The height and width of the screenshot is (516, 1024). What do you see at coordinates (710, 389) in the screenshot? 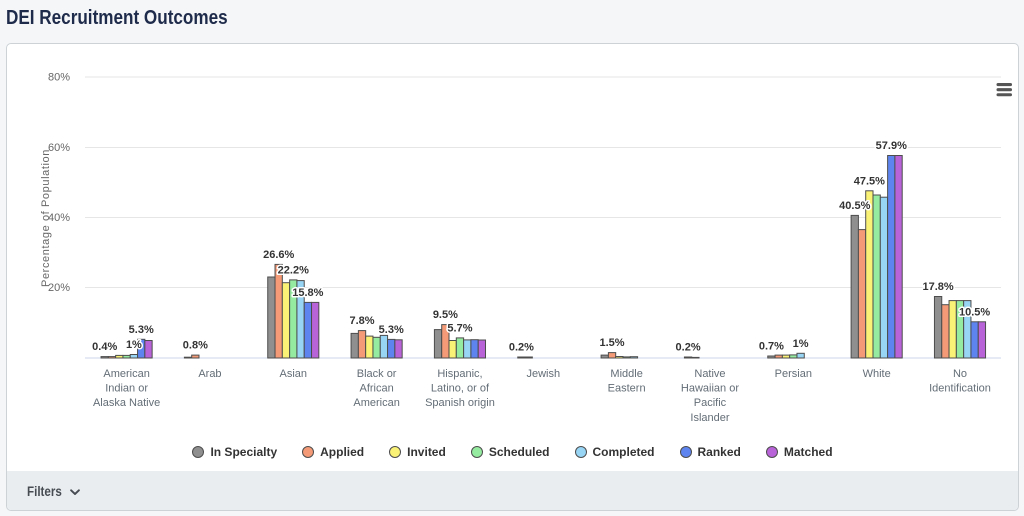
I see `svg-text: Hawaiian or` at bounding box center [710, 389].